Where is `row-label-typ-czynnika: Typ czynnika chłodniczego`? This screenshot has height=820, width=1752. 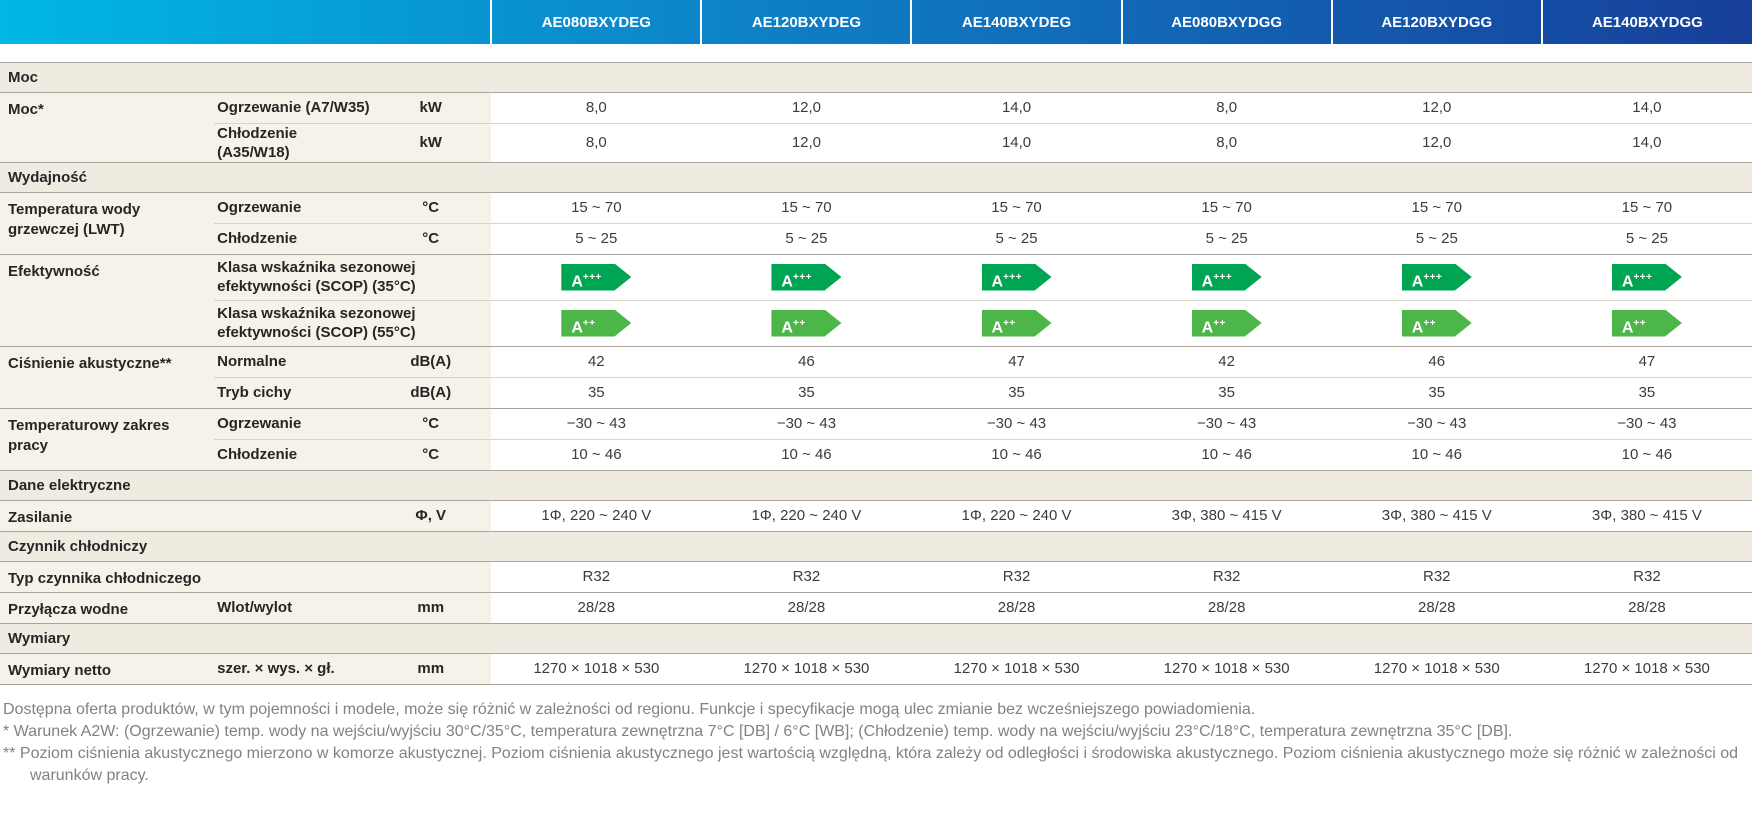 row-label-typ-czynnika: Typ czynnika chłodniczego is located at coordinates (107, 576).